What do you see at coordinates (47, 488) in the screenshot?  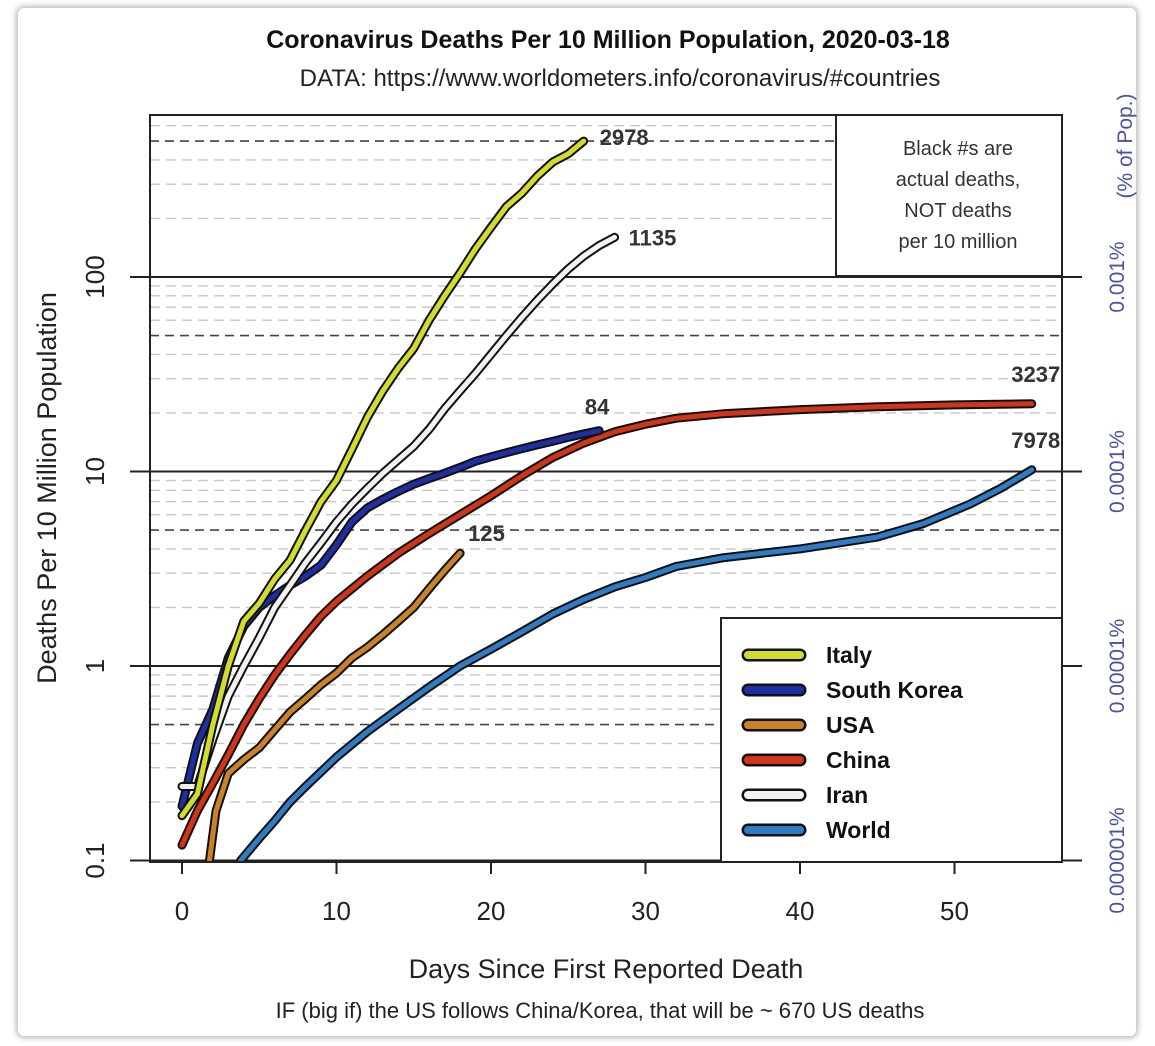 I see `y-axis-label: Deaths Per 10 Million Population` at bounding box center [47, 488].